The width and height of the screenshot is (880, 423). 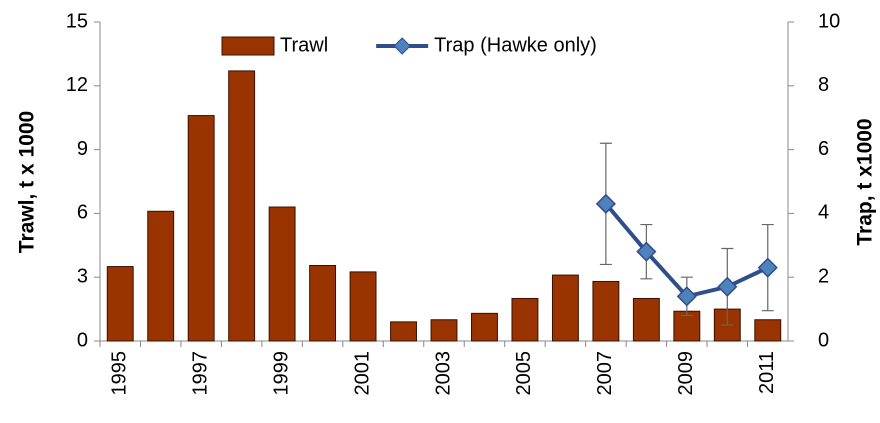 What do you see at coordinates (77, 21) in the screenshot?
I see `y-tick-label: 15` at bounding box center [77, 21].